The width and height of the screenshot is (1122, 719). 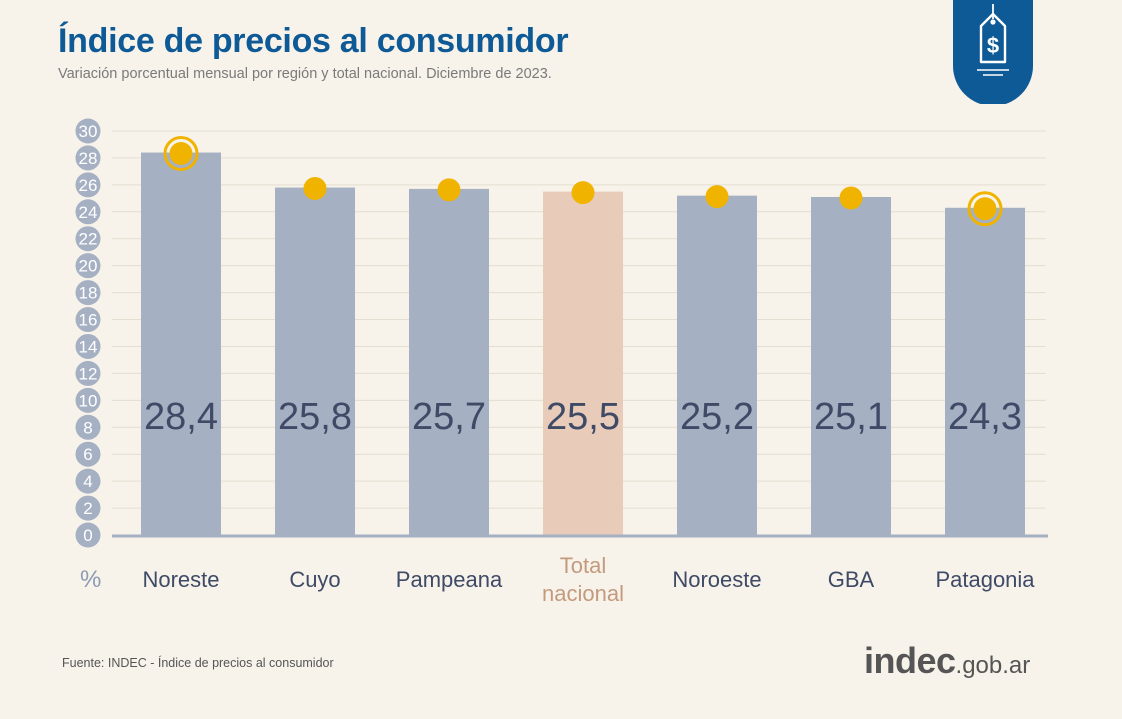 I want to click on y-tick-label: 2, so click(x=87, y=508).